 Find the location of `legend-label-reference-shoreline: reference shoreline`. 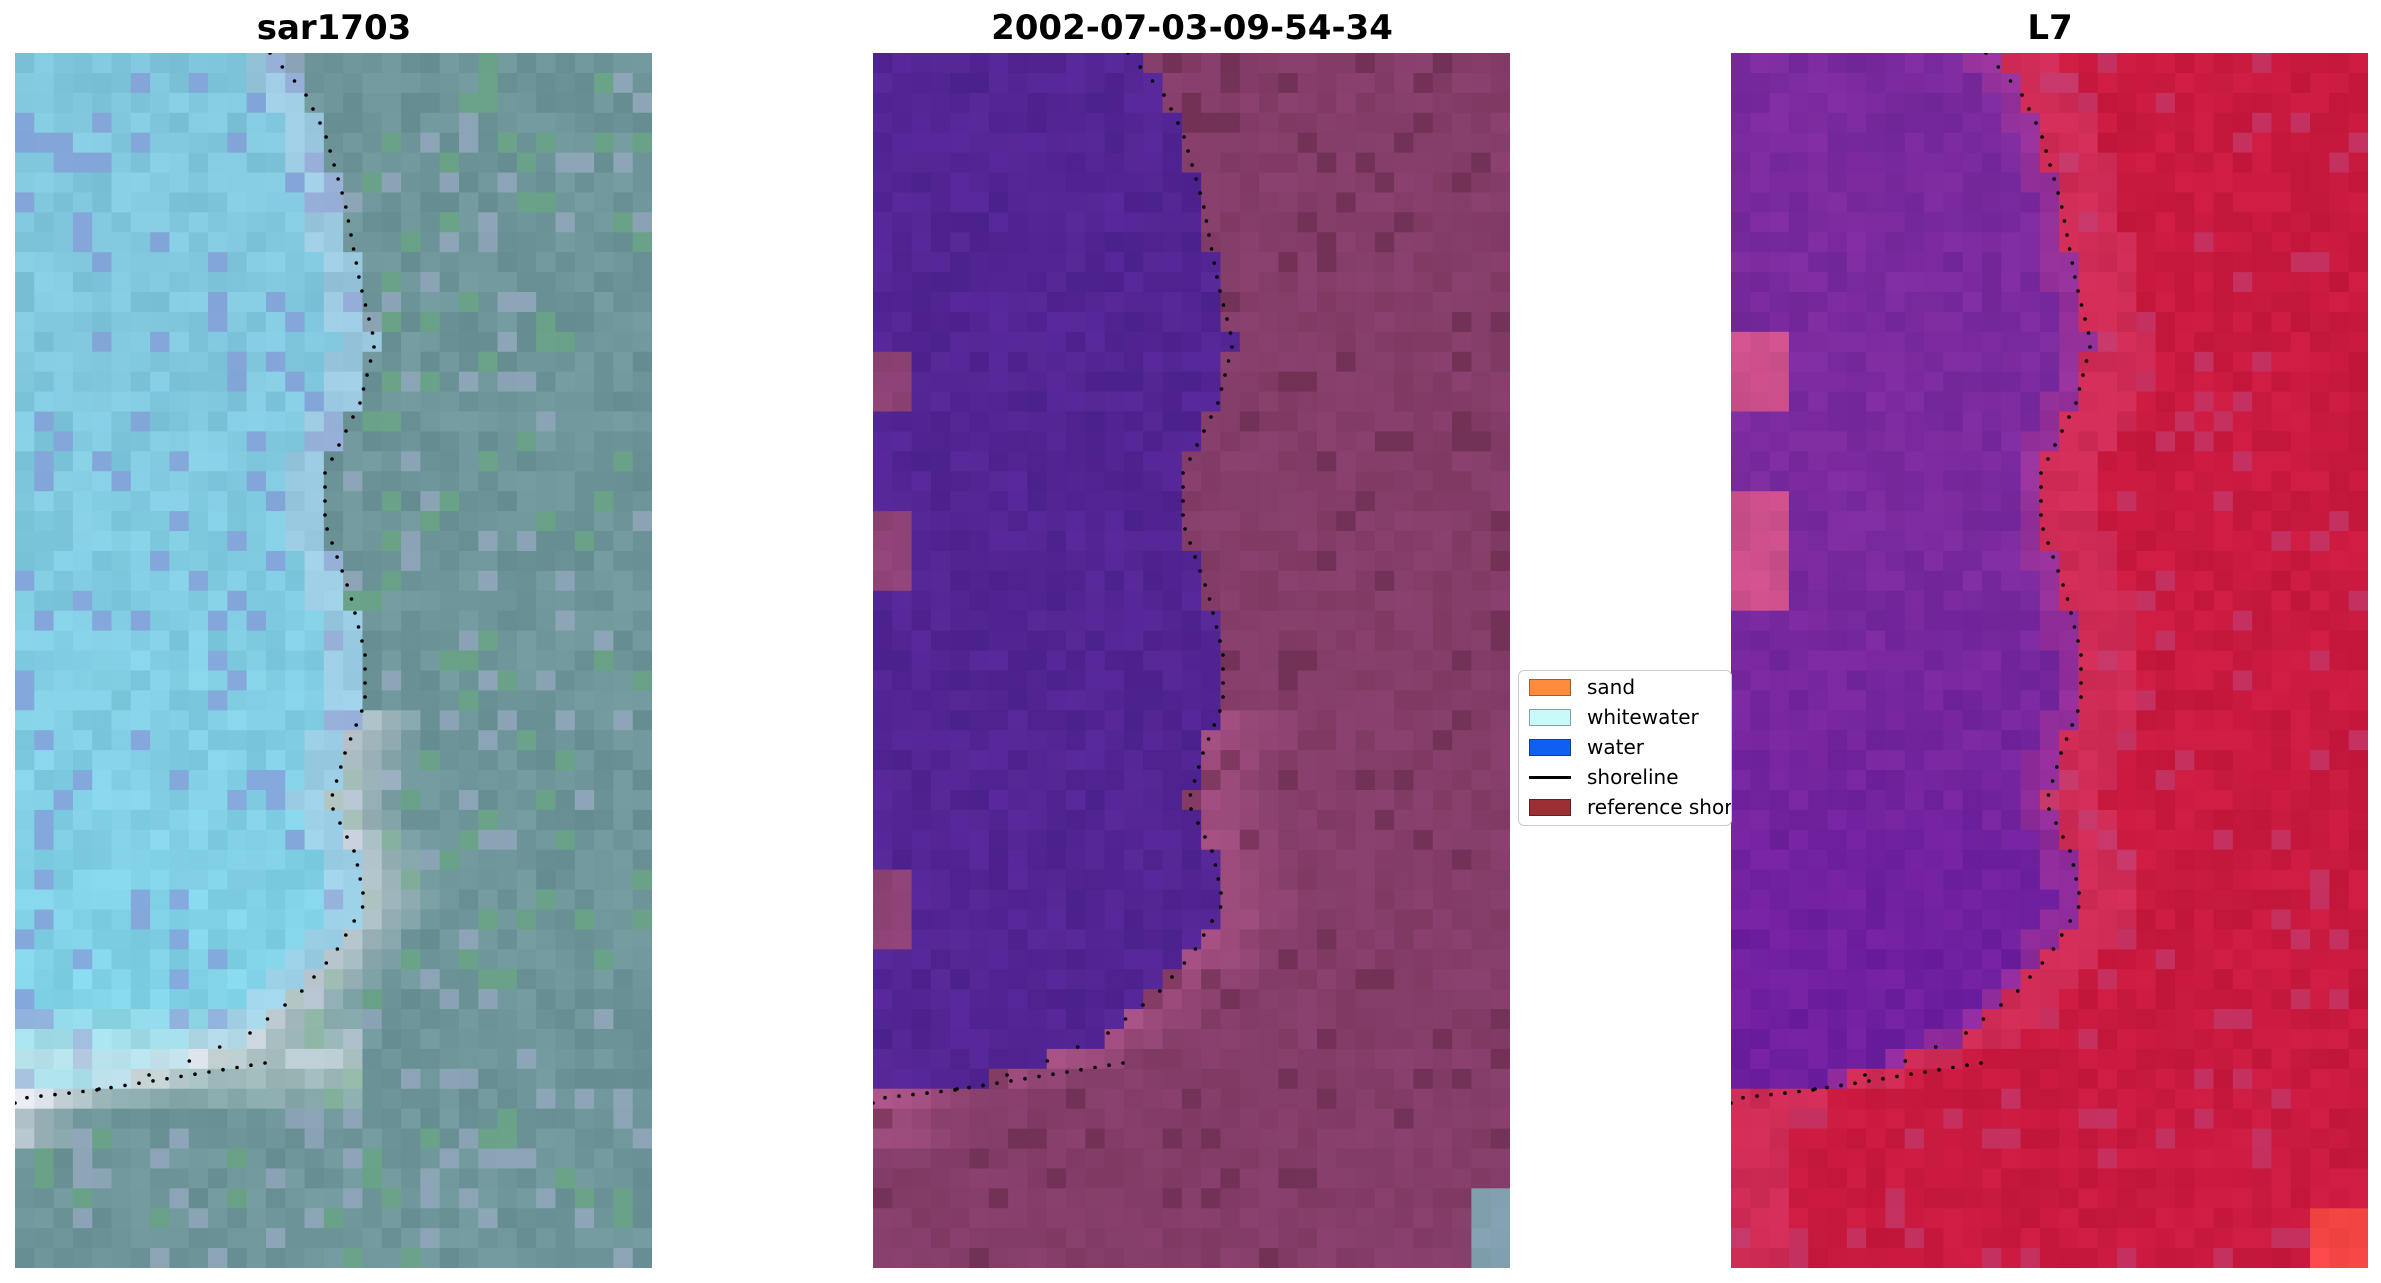

legend-label-reference-shoreline: reference shoreline is located at coordinates (1659, 807).